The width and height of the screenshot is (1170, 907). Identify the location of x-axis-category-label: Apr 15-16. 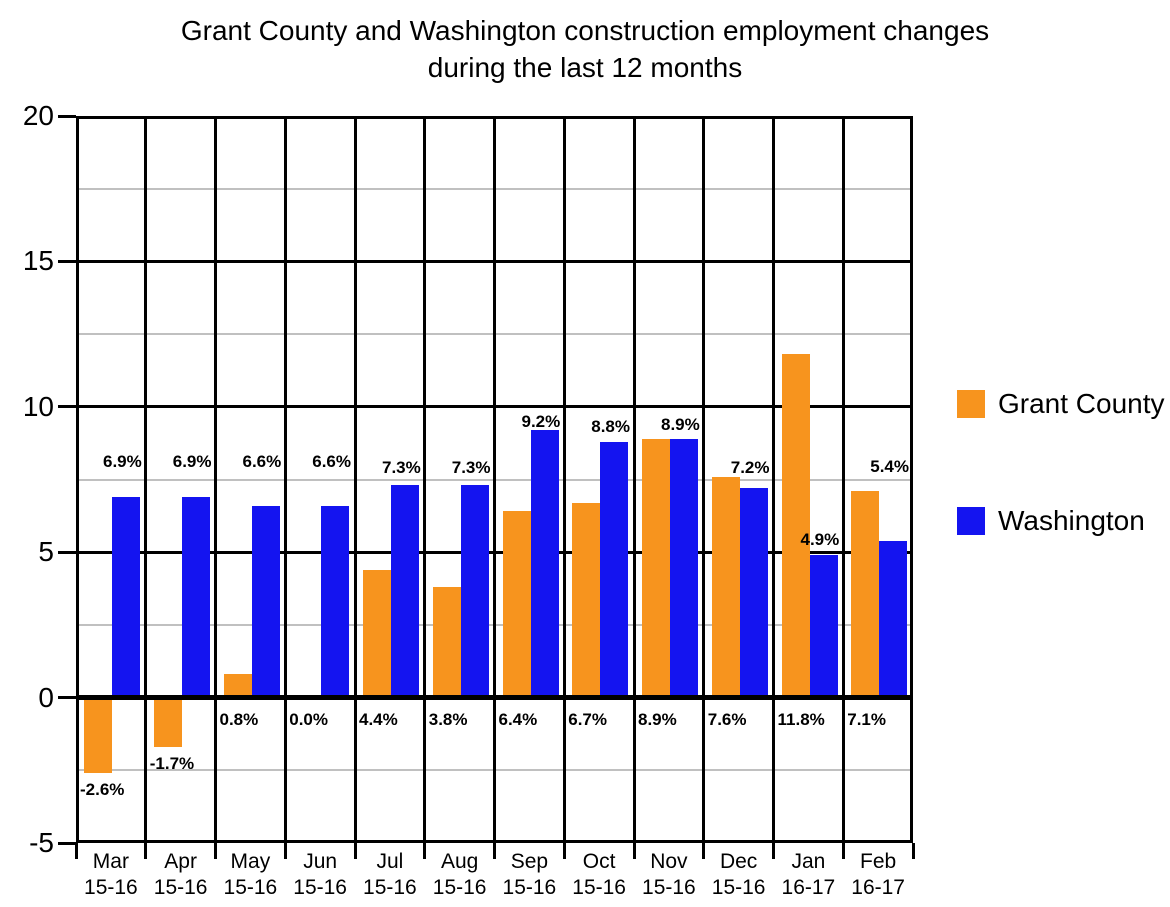
(181, 875).